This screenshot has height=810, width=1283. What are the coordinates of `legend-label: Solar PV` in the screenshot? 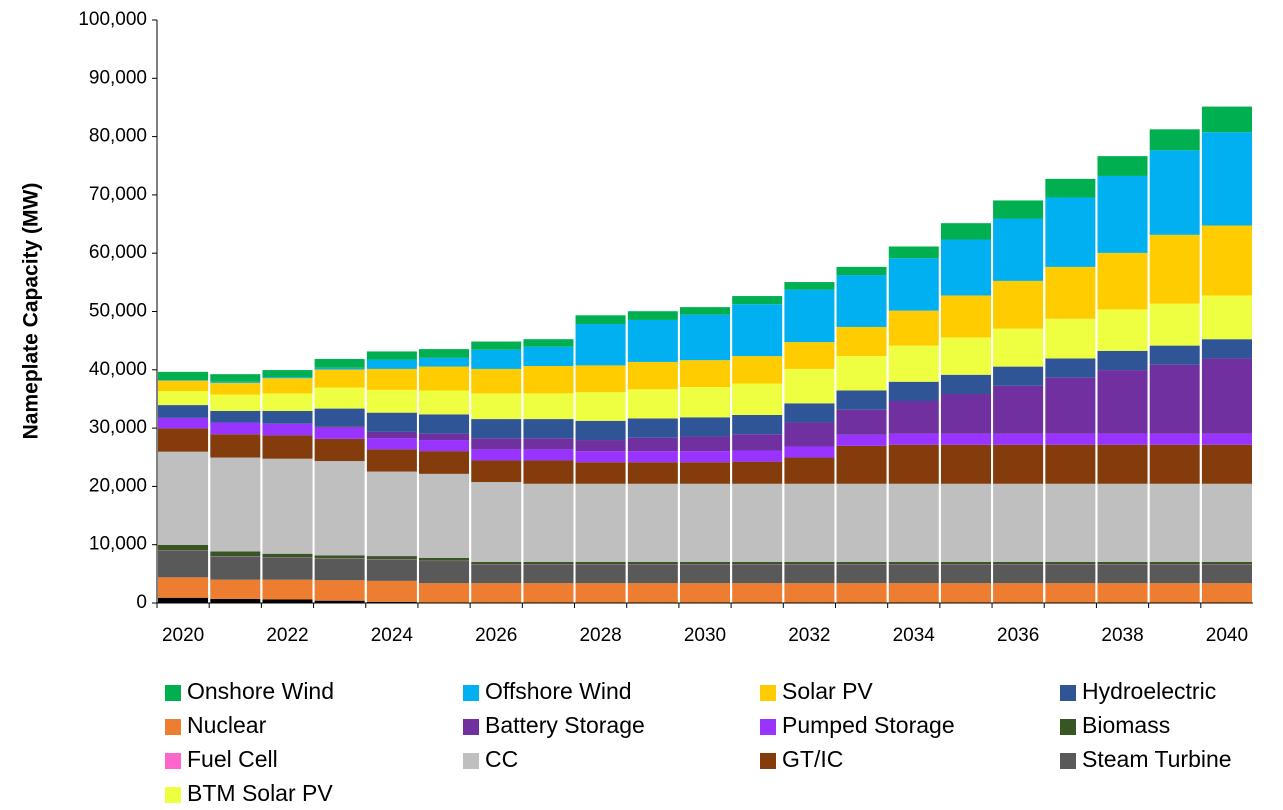 It's located at (827, 691).